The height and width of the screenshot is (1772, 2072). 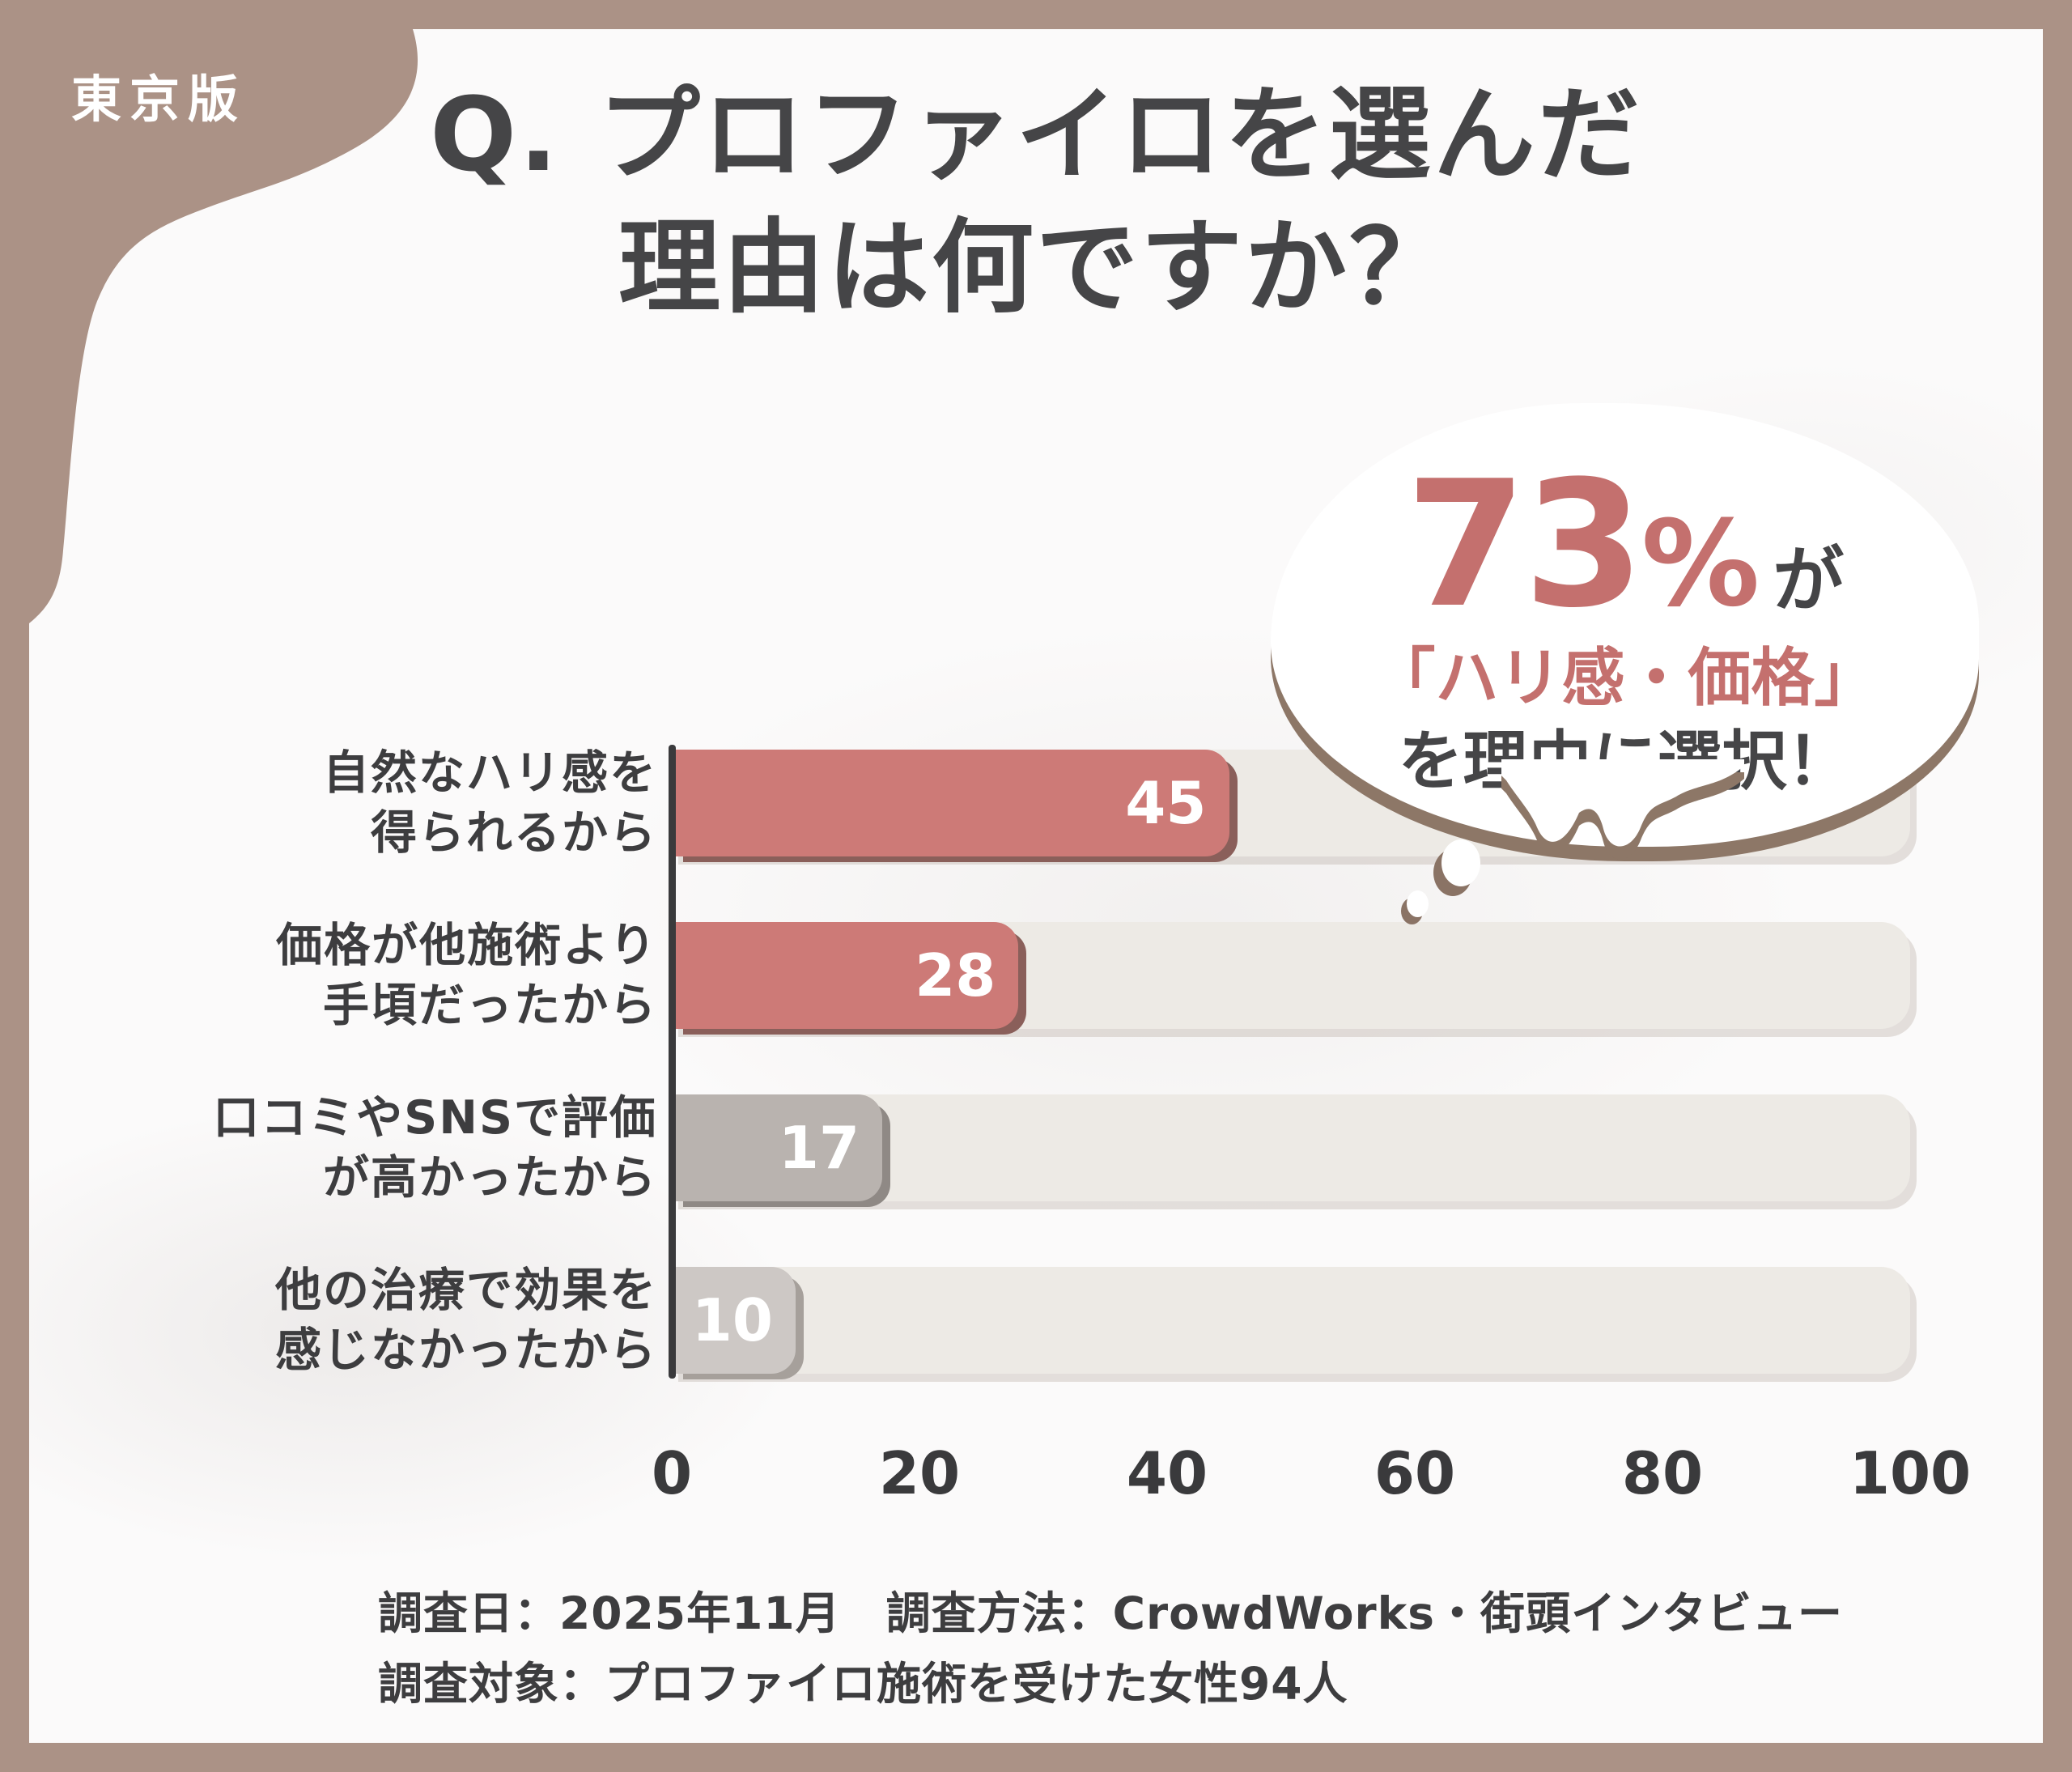 What do you see at coordinates (1809, 580) in the screenshot?
I see `callout-particle: が` at bounding box center [1809, 580].